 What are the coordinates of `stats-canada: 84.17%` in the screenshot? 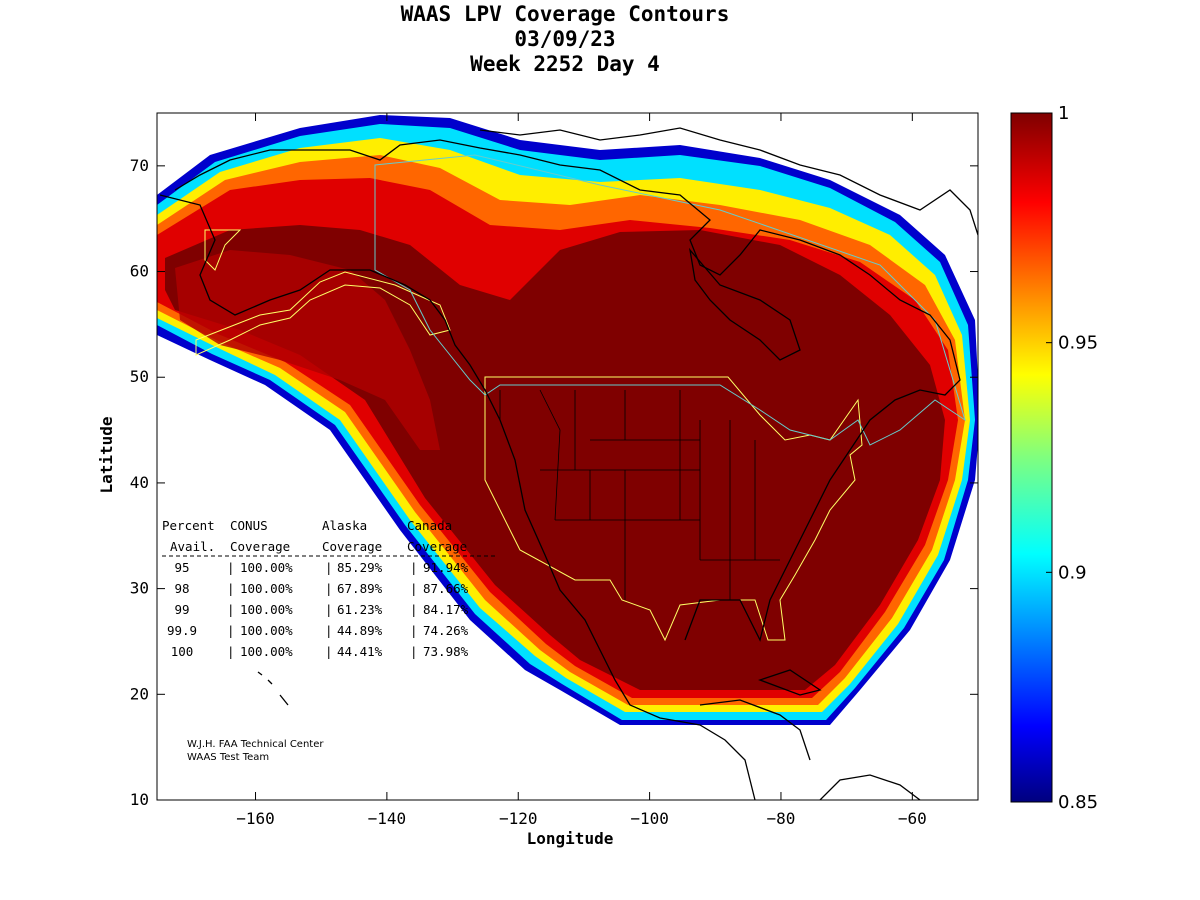 It's located at (446, 609).